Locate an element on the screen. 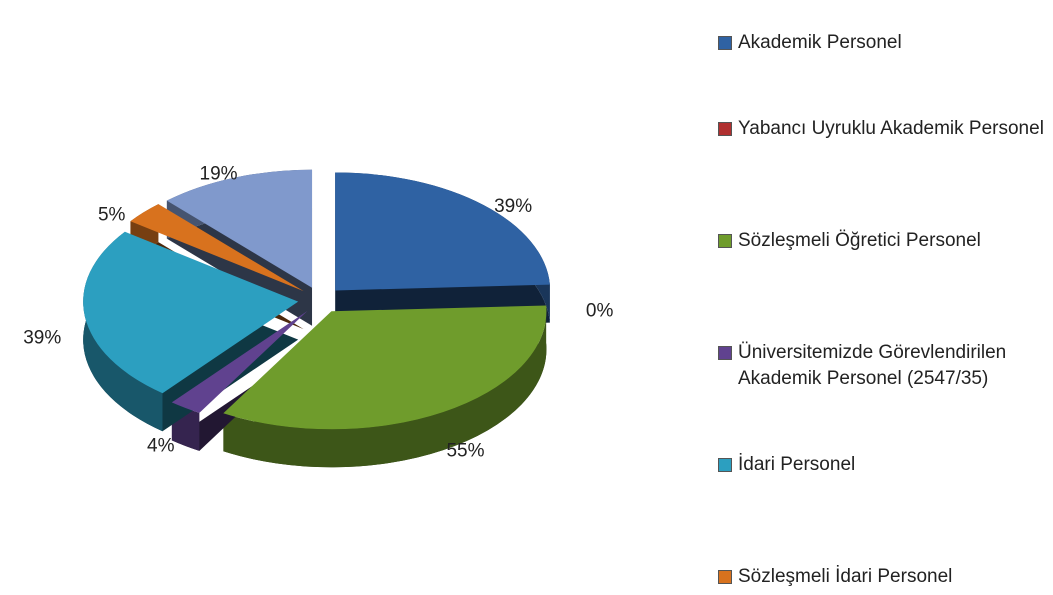  legend-label: Akademik Personel is located at coordinates (820, 42).